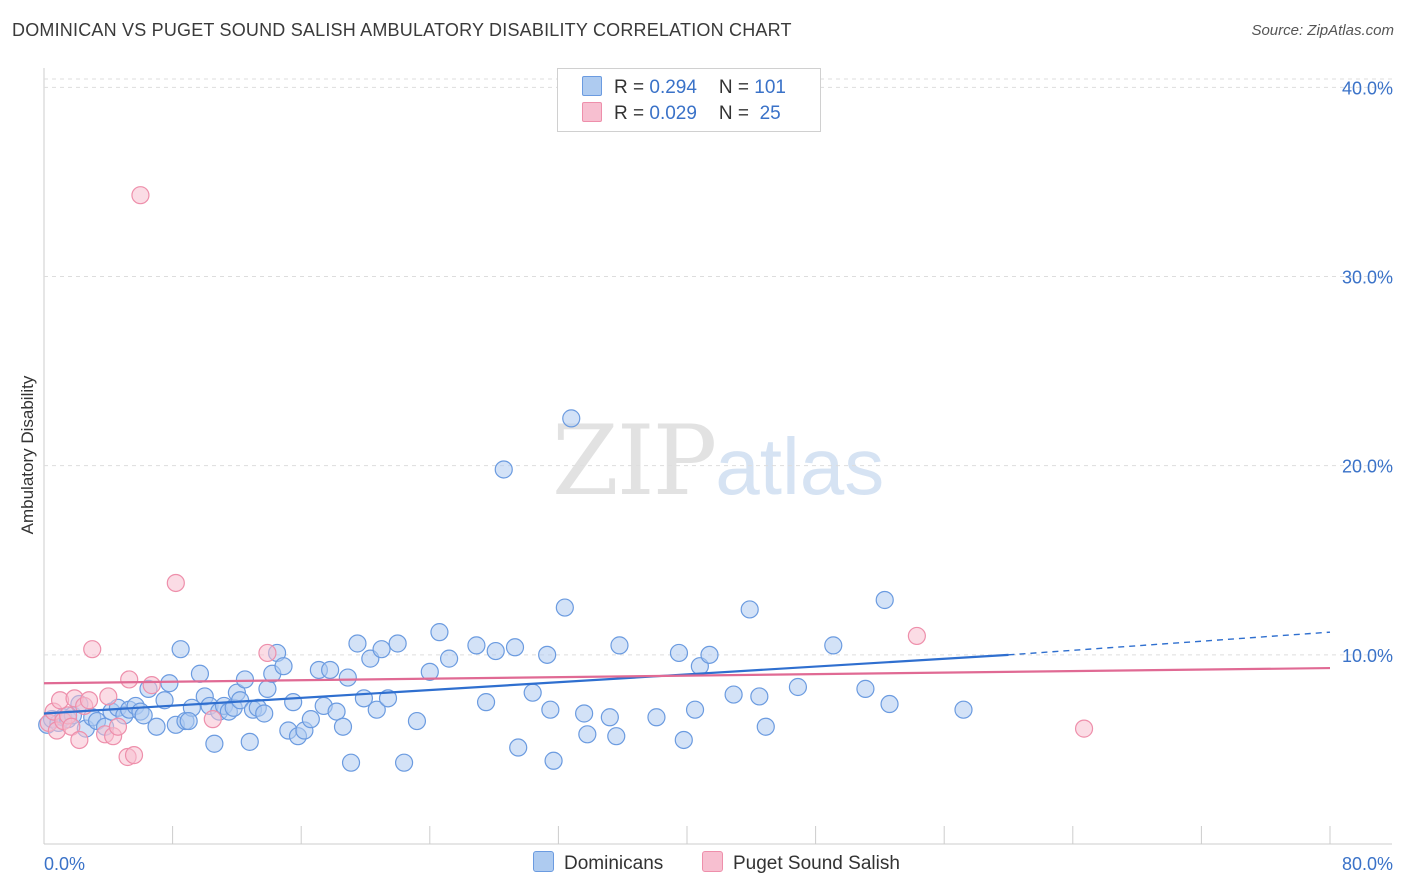 This screenshot has width=1406, height=892. What do you see at coordinates (1367, 467) in the screenshot?
I see `y-tick-label: 20.0%` at bounding box center [1367, 467].